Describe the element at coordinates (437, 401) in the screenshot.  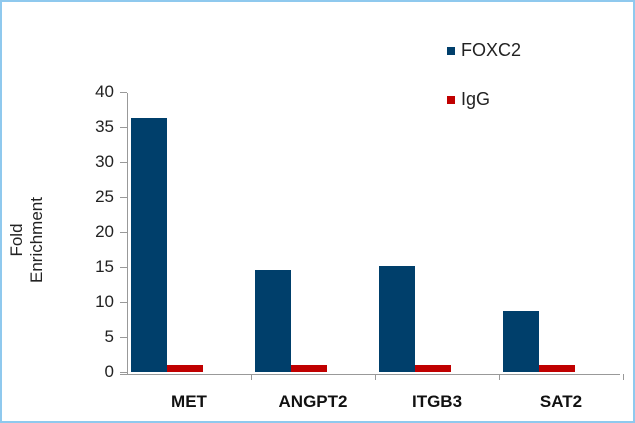
I see `x-category-label: ITGB3` at that location.